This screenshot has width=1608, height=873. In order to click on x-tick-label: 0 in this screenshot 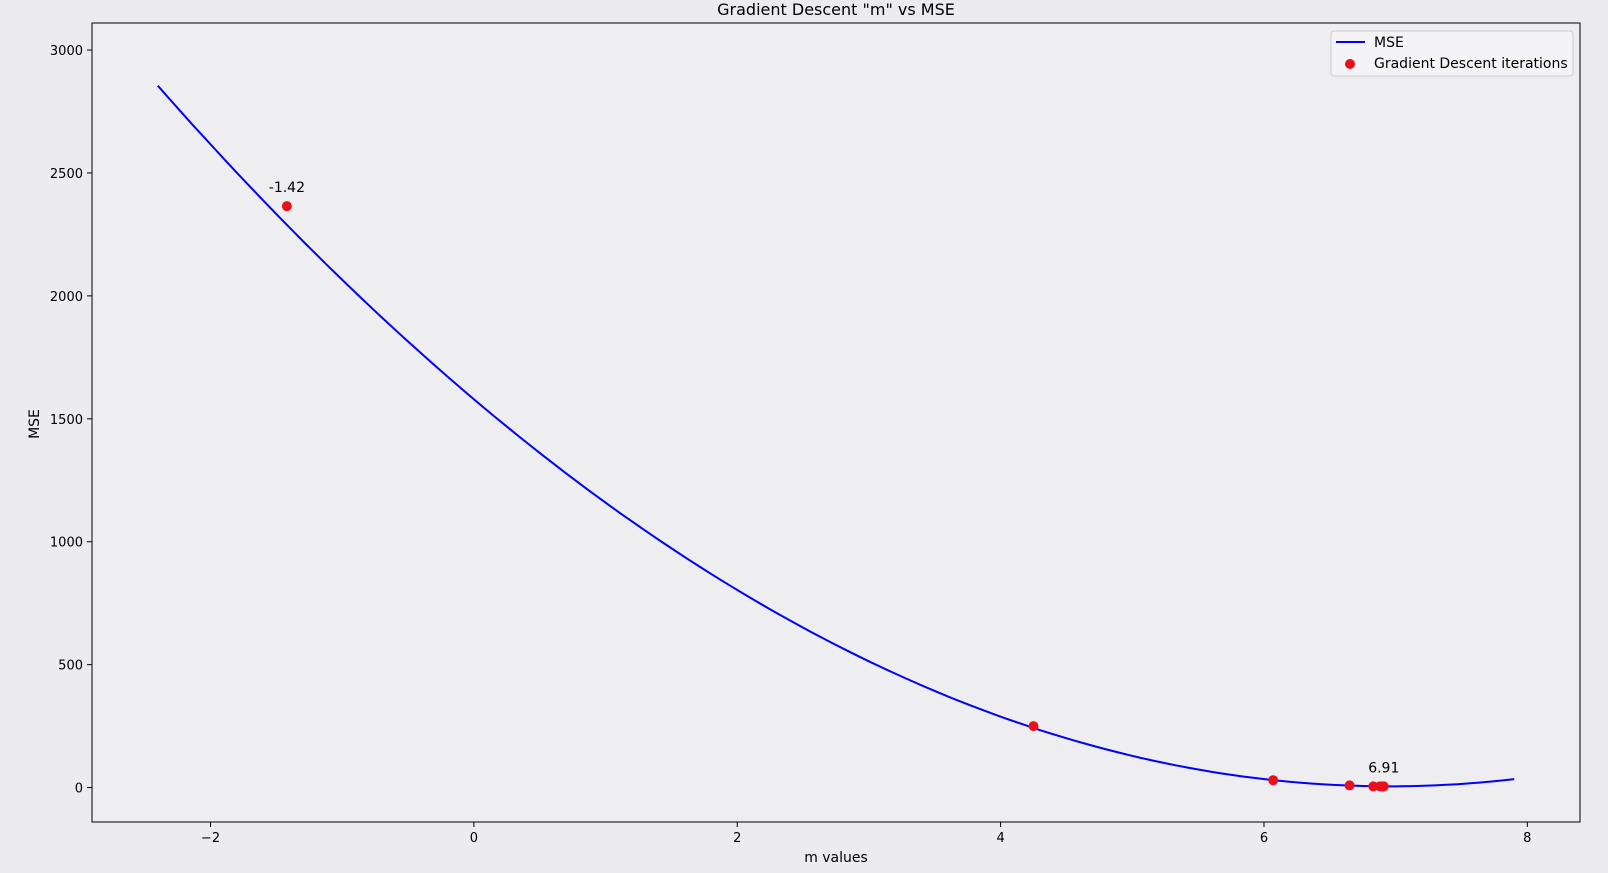, I will do `click(474, 838)`.